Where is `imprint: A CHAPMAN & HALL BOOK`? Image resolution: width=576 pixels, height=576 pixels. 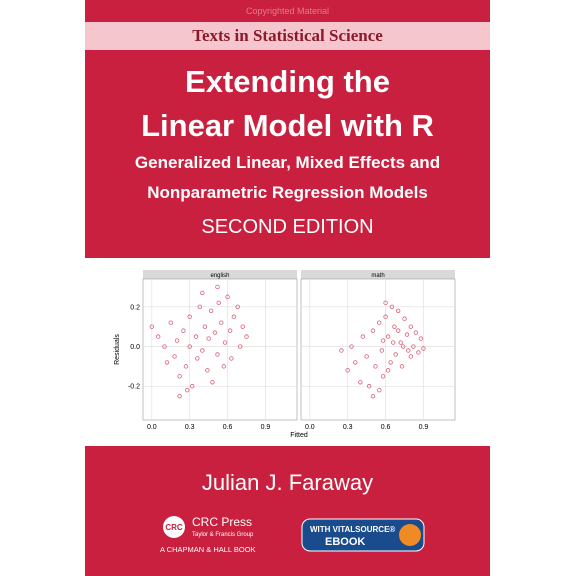
imprint: A CHAPMAN & HALL BOOK is located at coordinates (208, 549).